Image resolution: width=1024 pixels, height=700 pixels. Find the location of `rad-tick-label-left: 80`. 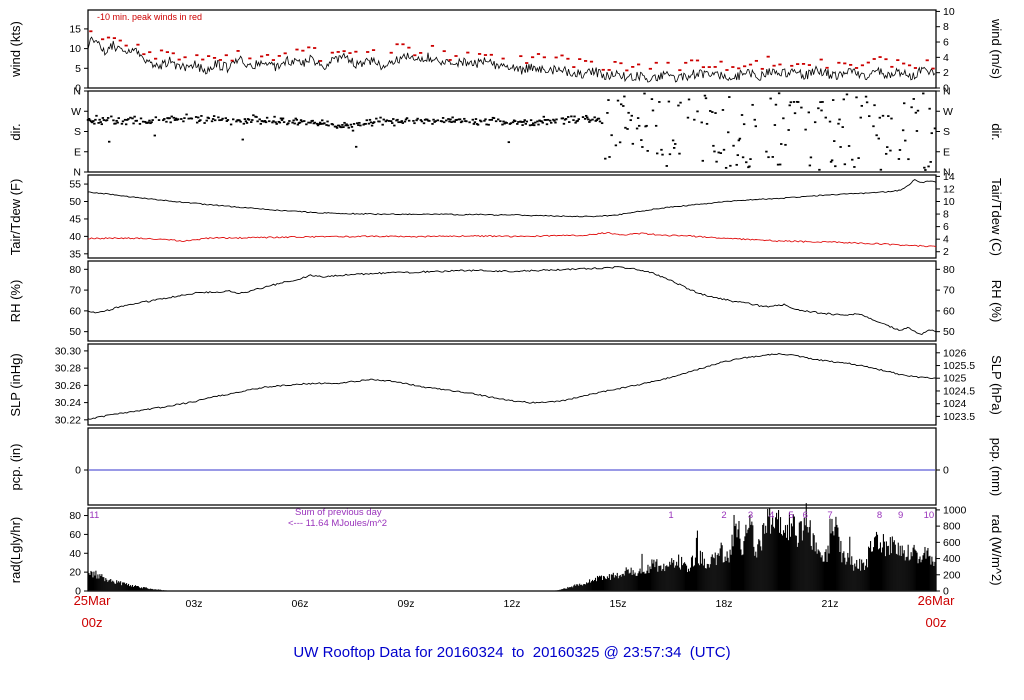

rad-tick-label-left: 80 is located at coordinates (75, 516).